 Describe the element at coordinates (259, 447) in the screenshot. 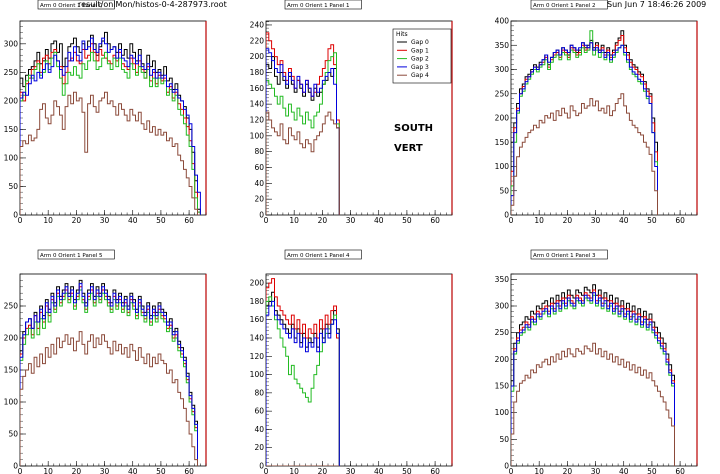

I see `y-tick-label: 20` at that location.